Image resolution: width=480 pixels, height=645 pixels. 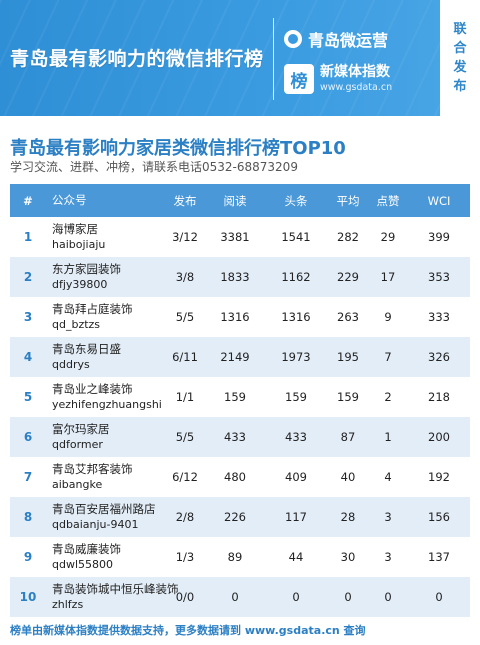 I want to click on headline-cell: 1162, so click(x=296, y=277).